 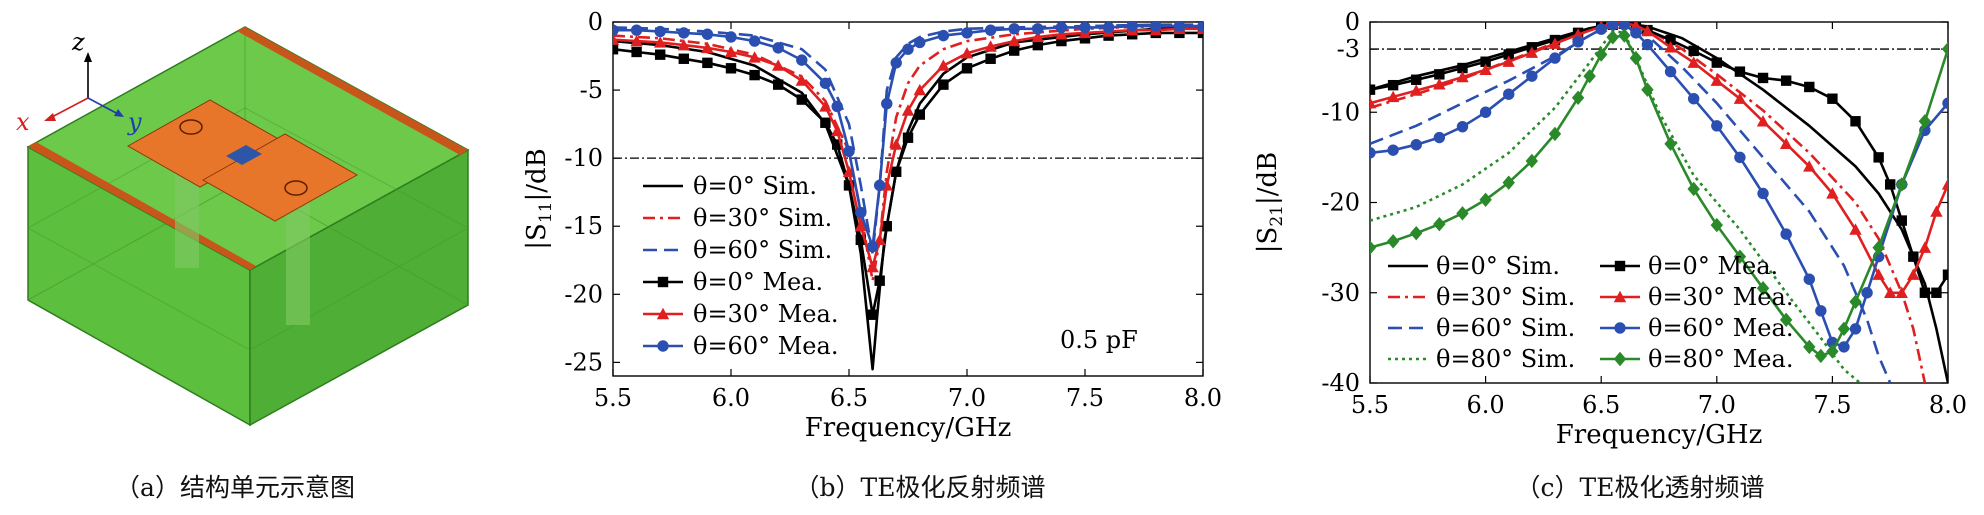 I want to click on y-tick-label: -20, so click(x=1340, y=203).